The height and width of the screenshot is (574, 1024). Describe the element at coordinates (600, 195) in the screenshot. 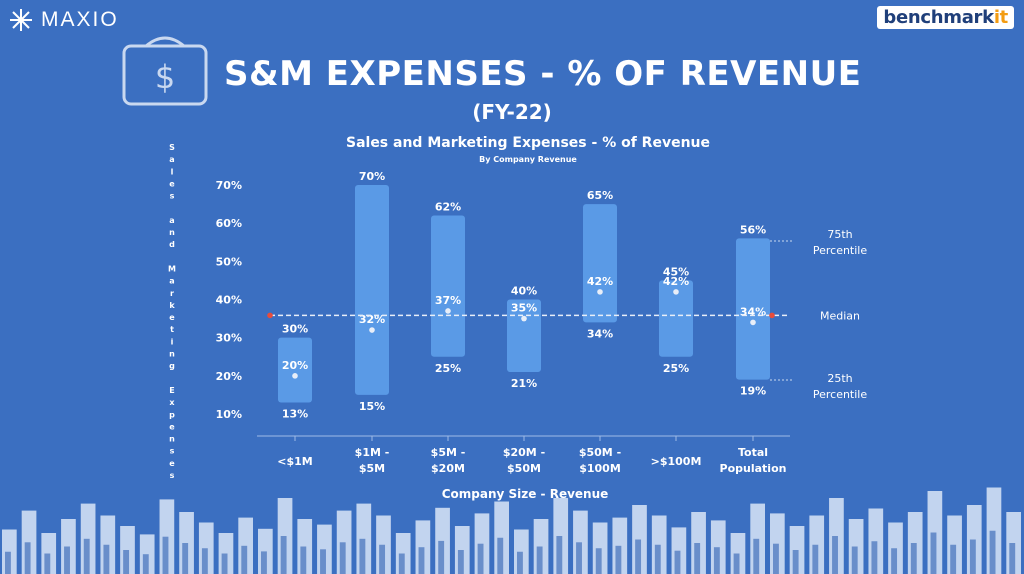

I see `p75-label: 65%` at that location.